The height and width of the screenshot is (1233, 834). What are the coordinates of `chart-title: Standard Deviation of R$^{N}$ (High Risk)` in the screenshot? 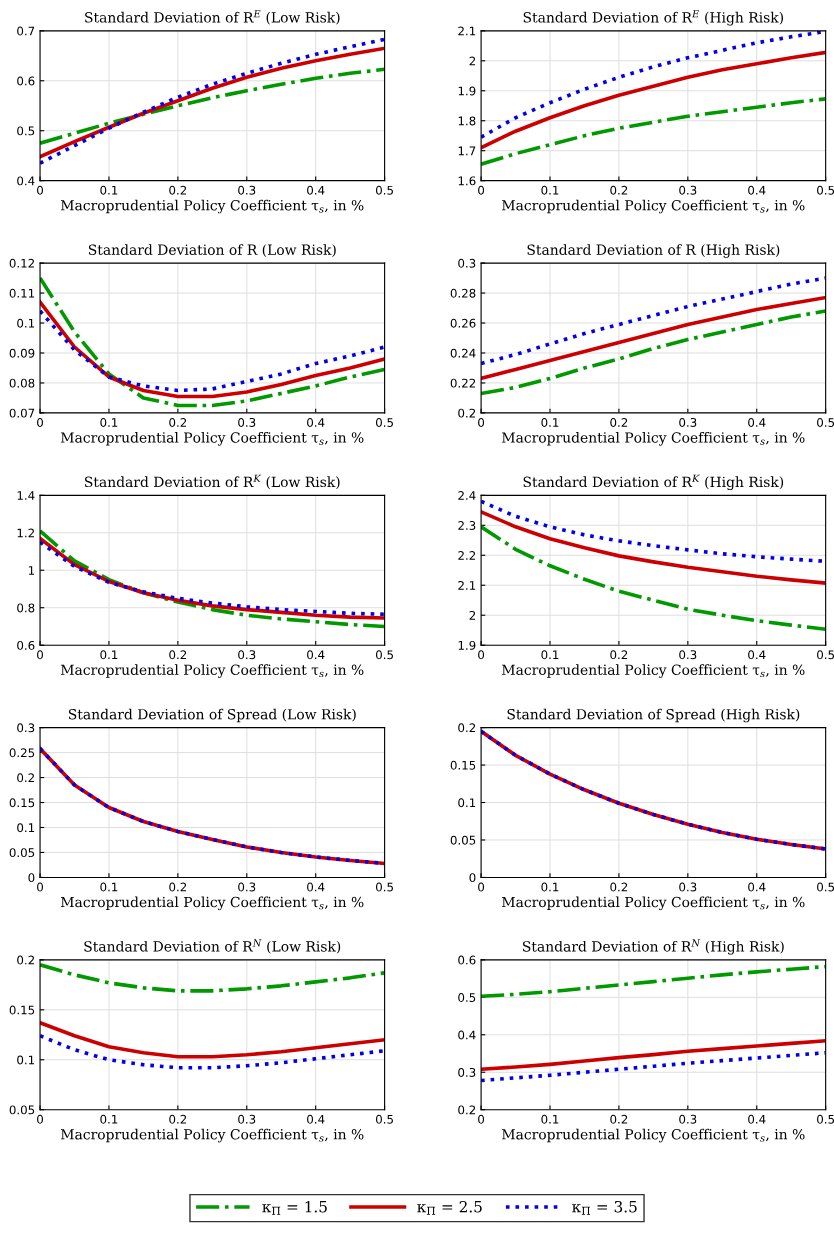 It's located at (653, 947).